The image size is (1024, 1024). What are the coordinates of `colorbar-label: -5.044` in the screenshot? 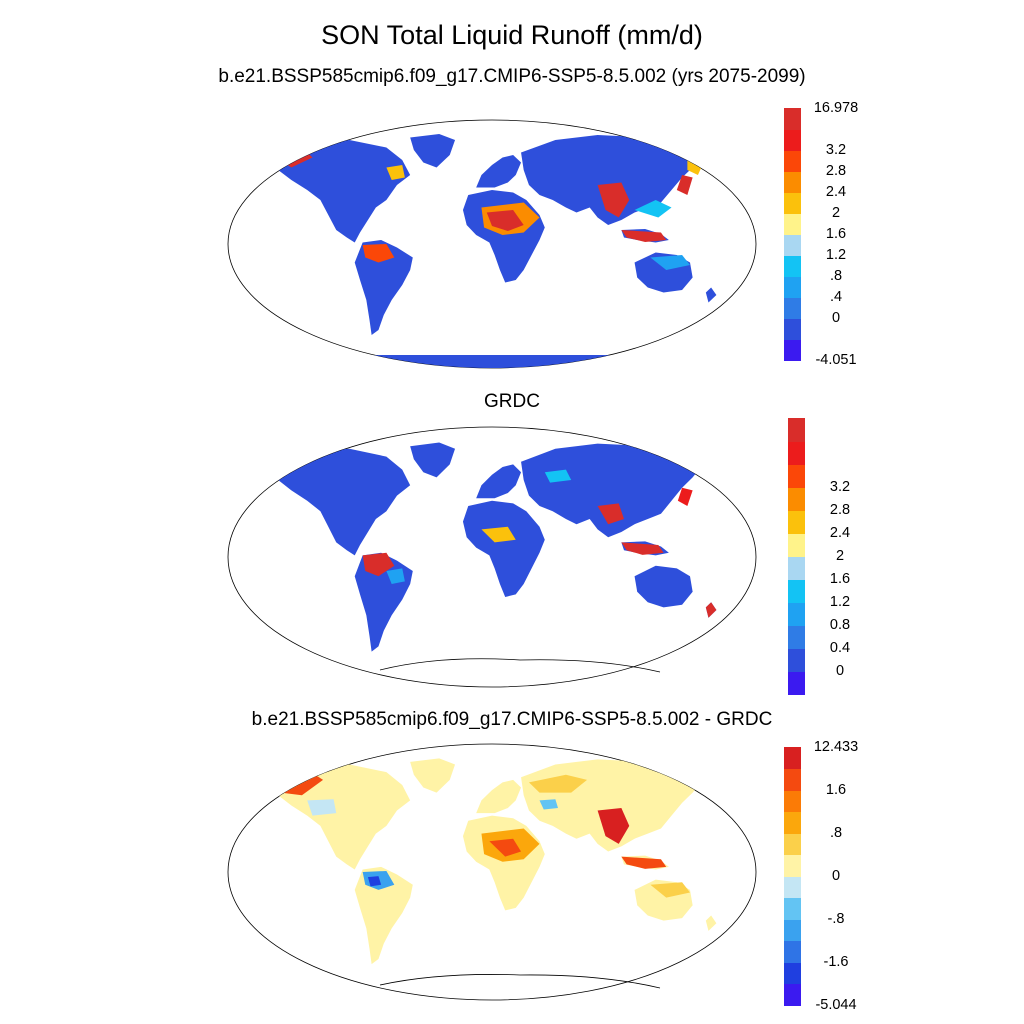 It's located at (836, 1005).